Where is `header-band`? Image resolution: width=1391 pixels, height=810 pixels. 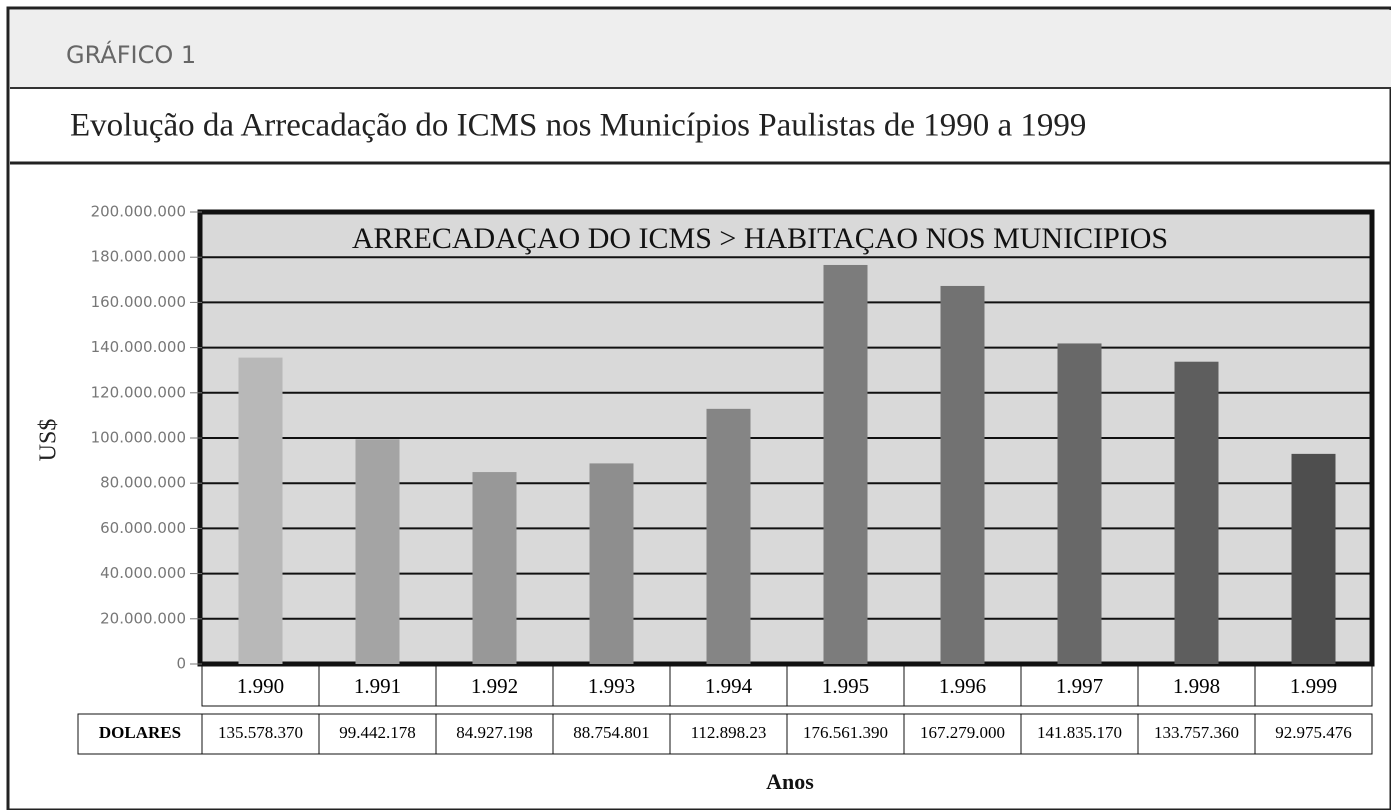 header-band is located at coordinates (700, 49).